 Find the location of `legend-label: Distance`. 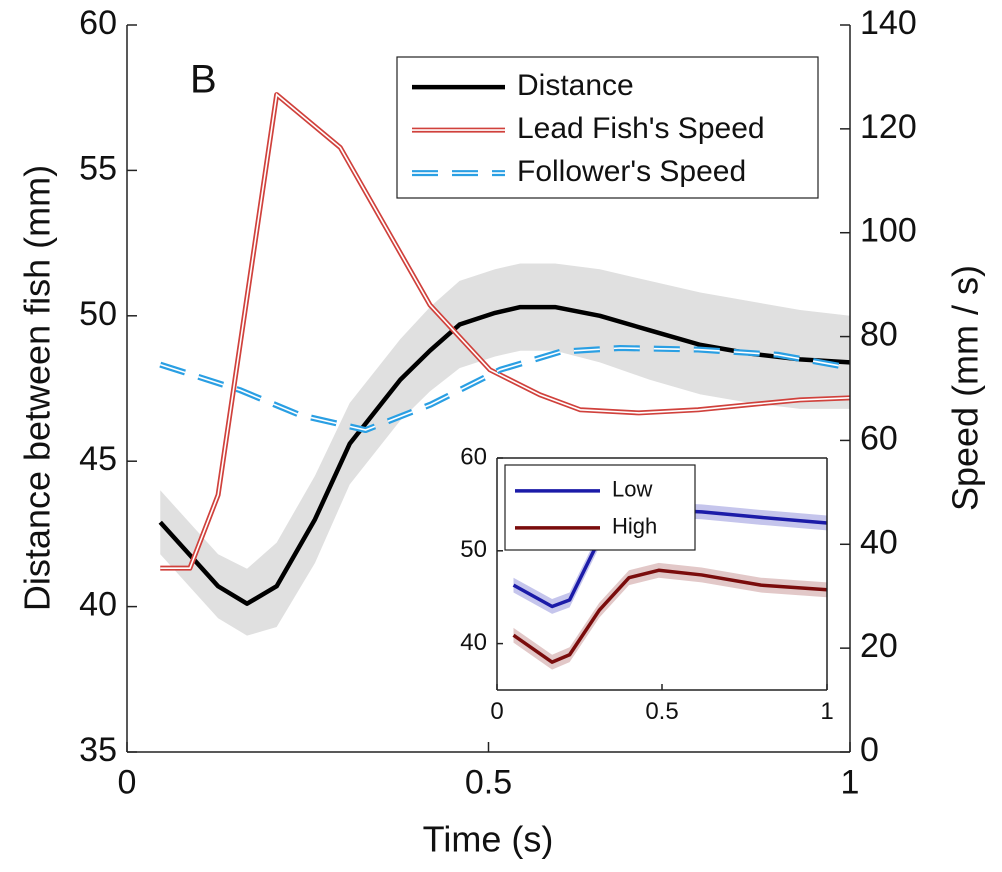

legend-label: Distance is located at coordinates (575, 85).